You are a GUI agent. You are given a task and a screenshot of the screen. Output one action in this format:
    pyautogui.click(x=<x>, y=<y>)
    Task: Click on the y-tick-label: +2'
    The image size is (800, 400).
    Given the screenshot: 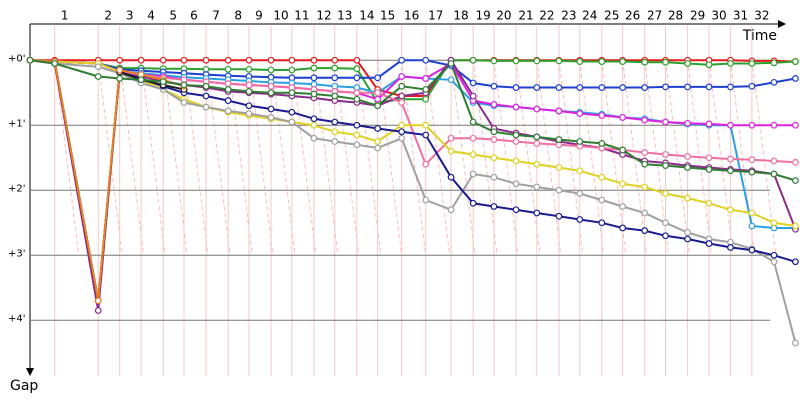 What is the action you would take?
    pyautogui.click(x=17, y=188)
    